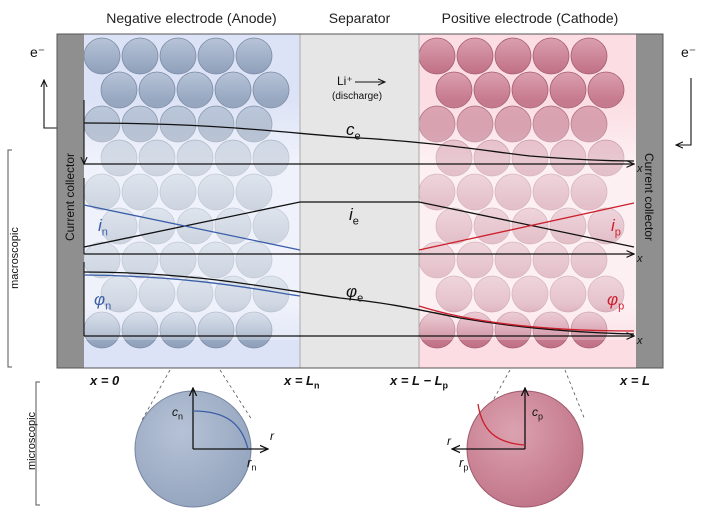  I want to click on left-electron-path, so click(50, 104).